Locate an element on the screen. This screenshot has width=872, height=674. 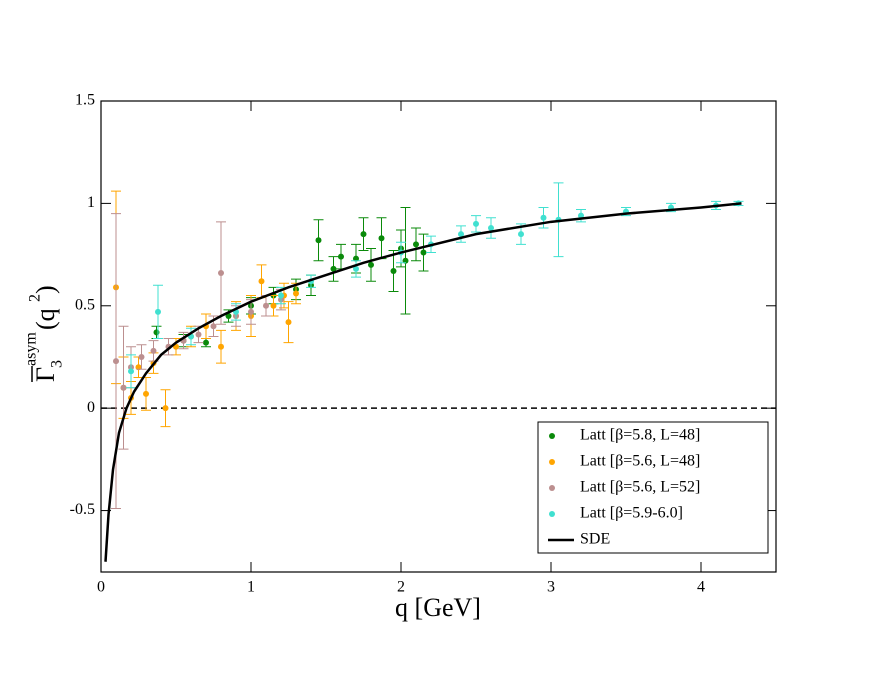
y-axis-label-part: (q is located at coordinates (45, 319).